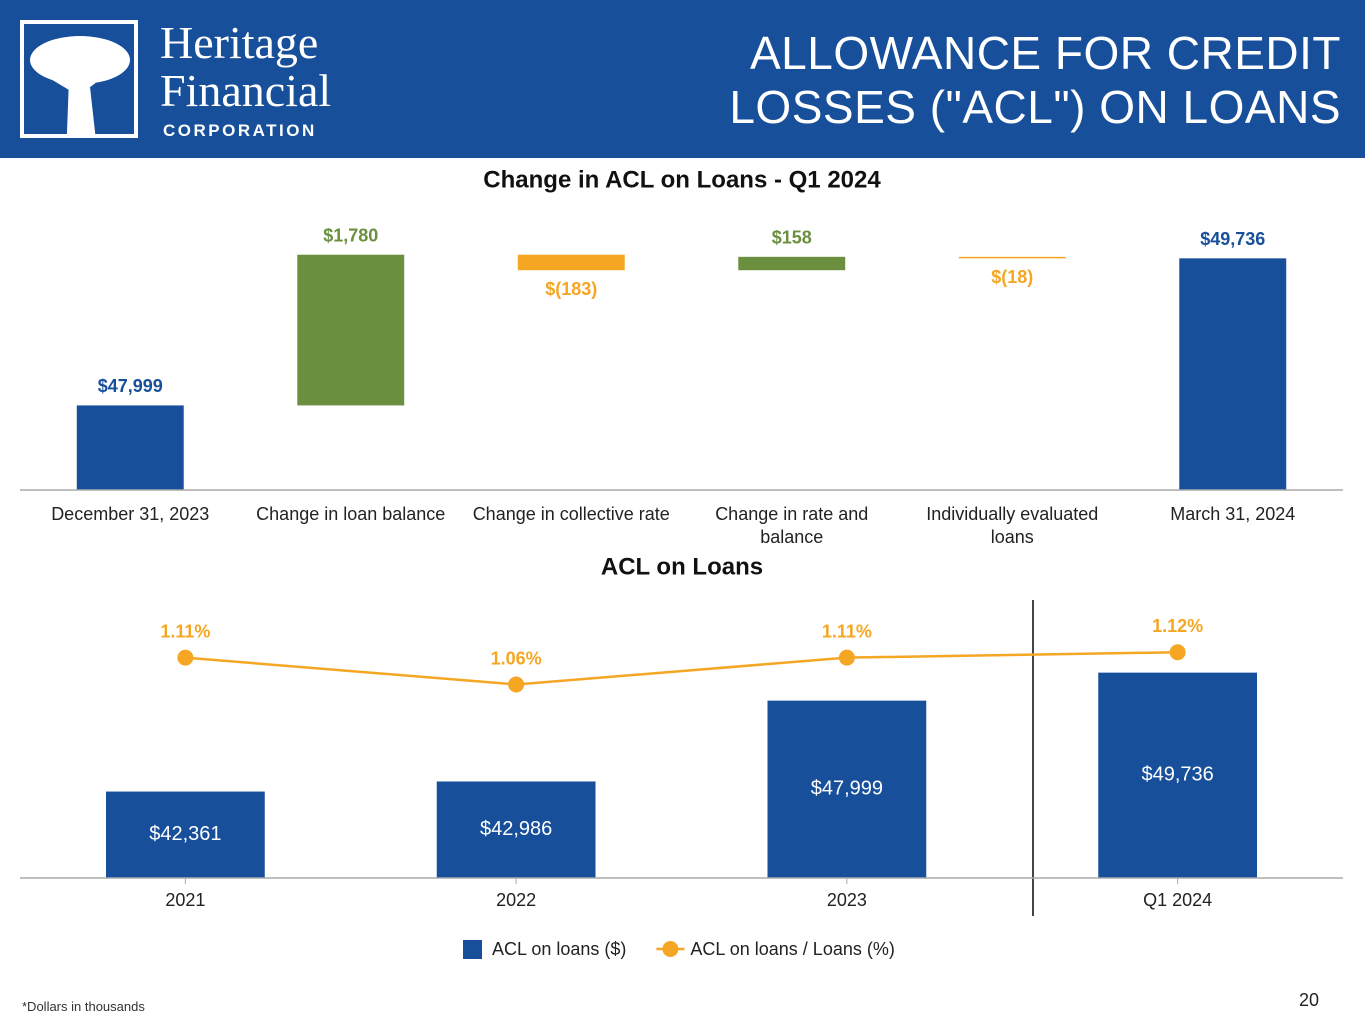 This screenshot has width=1365, height=1024. What do you see at coordinates (847, 900) in the screenshot?
I see `x-tick-label: 2023` at bounding box center [847, 900].